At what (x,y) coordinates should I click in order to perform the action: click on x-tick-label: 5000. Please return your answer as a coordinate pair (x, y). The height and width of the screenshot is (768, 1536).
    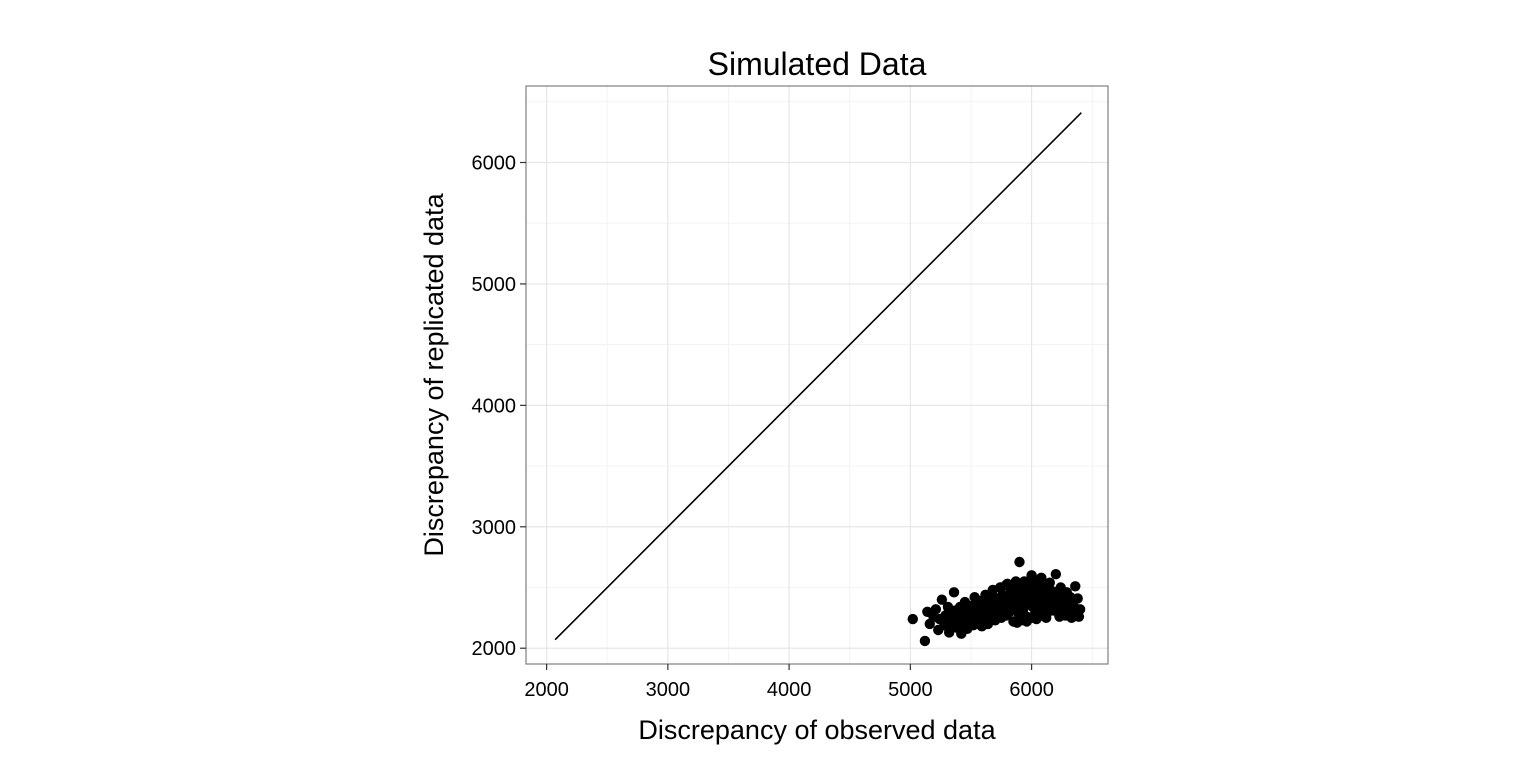
    Looking at the image, I should click on (910, 690).